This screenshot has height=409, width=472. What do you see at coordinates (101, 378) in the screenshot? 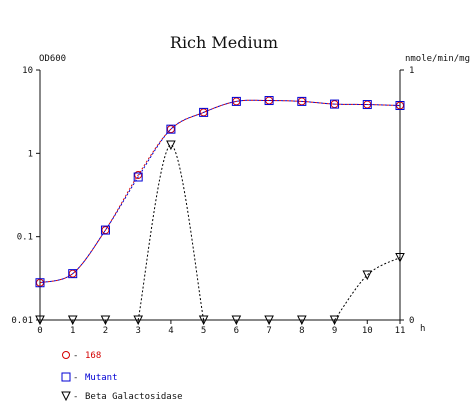
I see `legend-label: Mutant` at bounding box center [101, 378].